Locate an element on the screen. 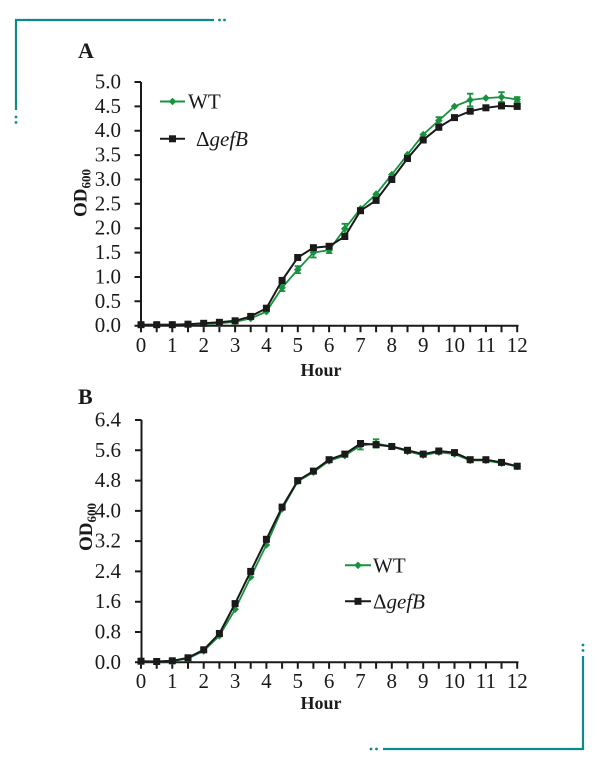  svg-text: 6.4 is located at coordinates (108, 420).